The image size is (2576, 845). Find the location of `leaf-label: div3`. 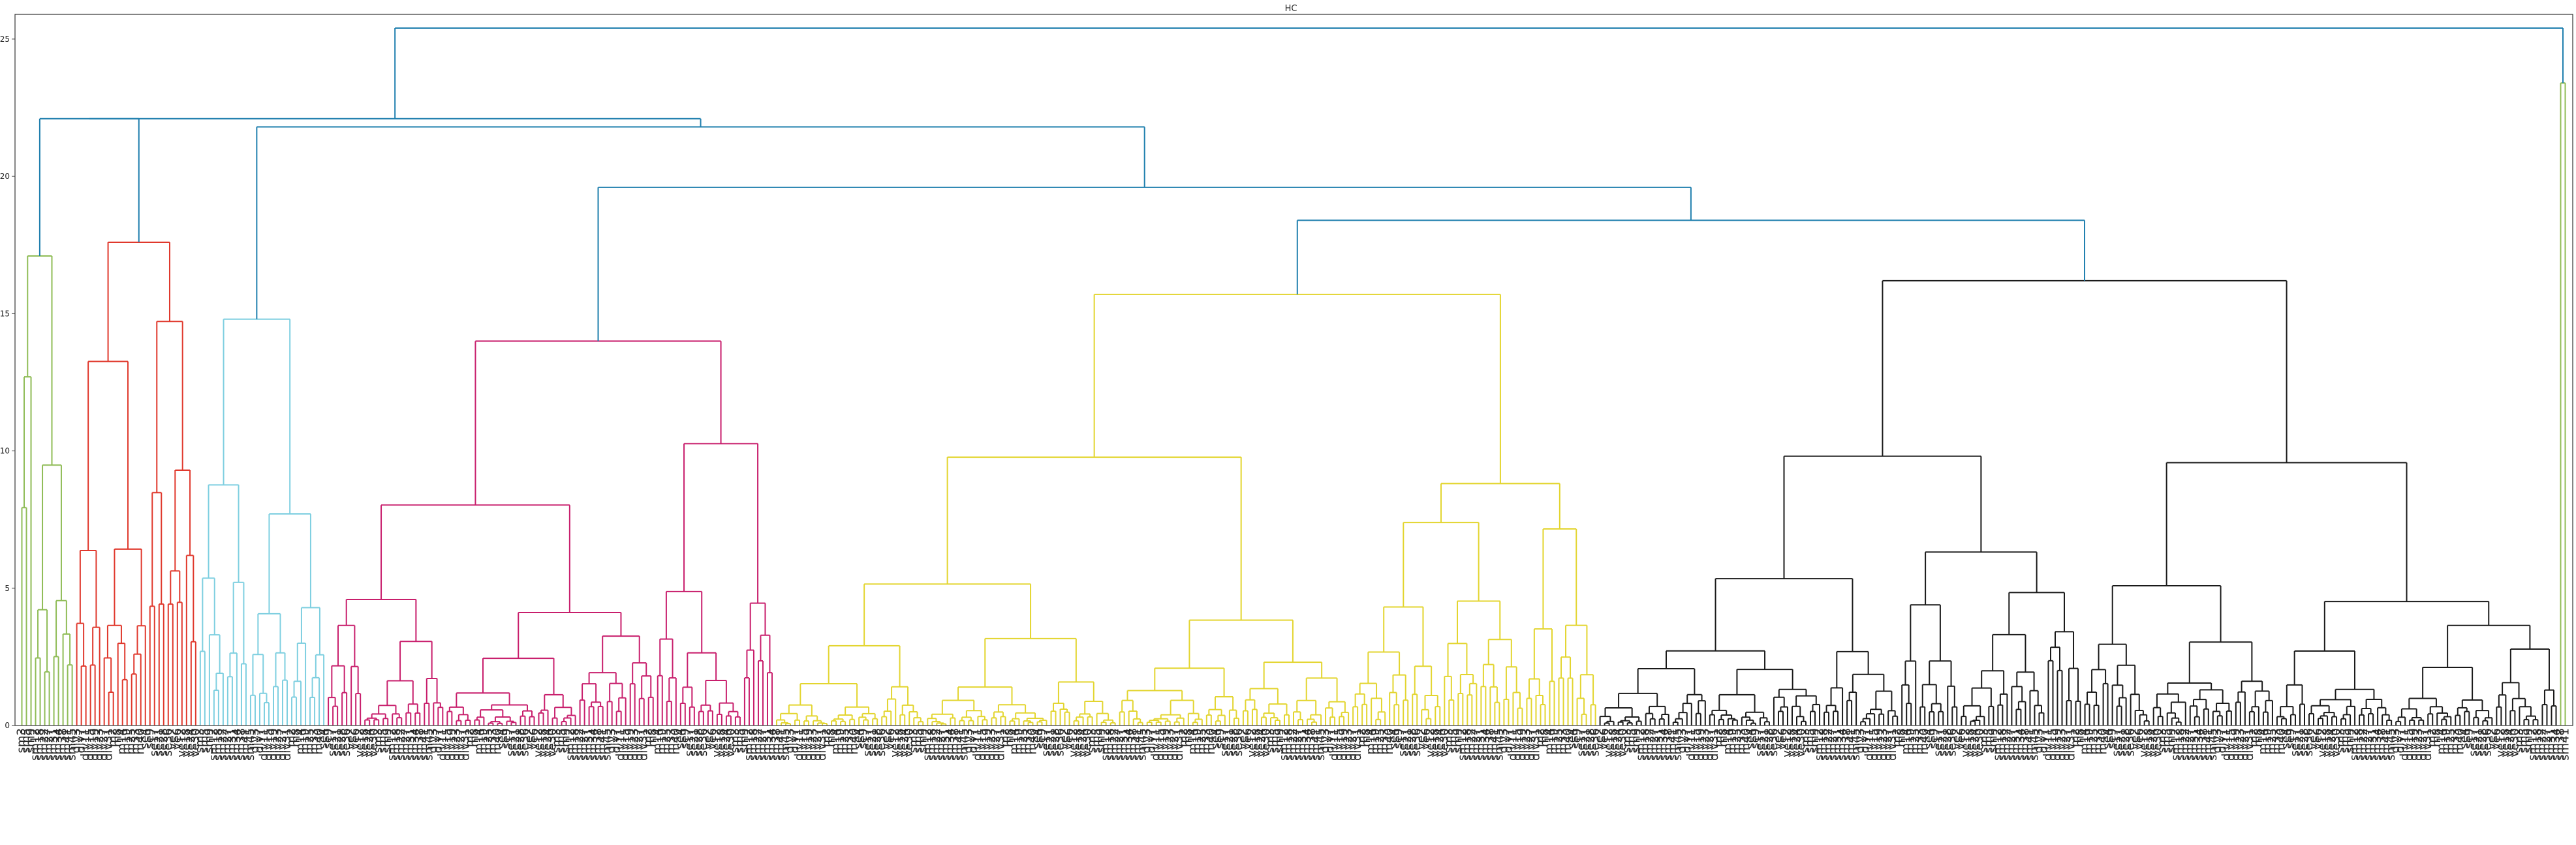

leaf-label: div3 is located at coordinates (612, 741).